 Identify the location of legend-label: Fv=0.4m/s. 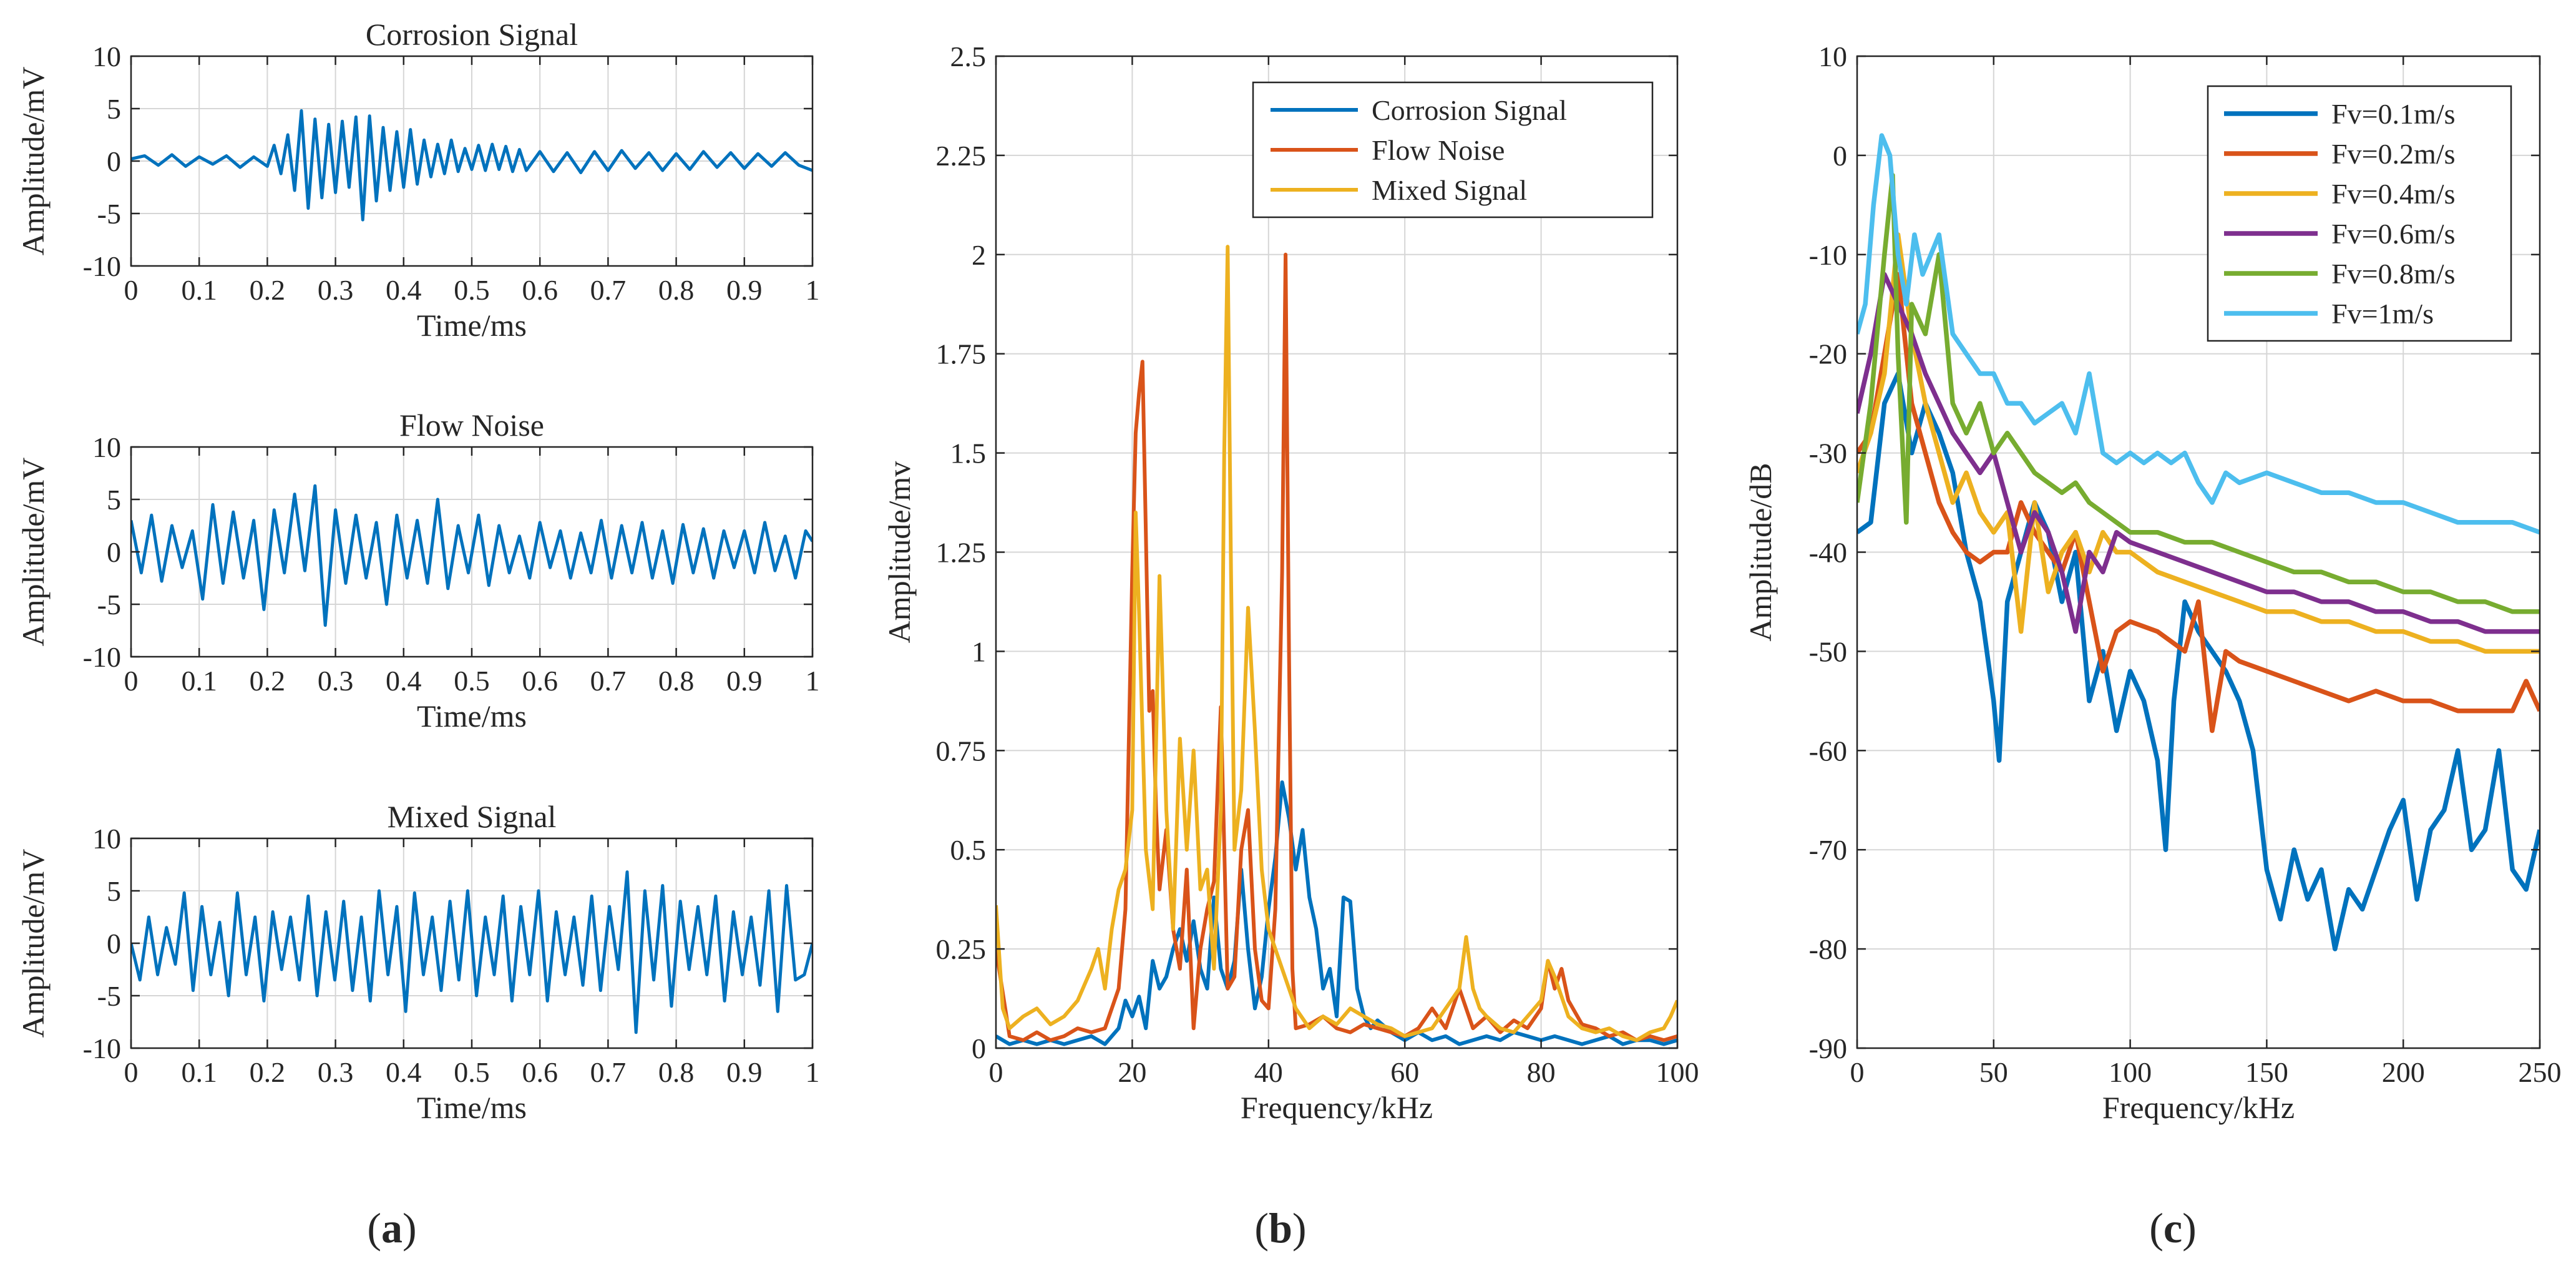
(2393, 194).